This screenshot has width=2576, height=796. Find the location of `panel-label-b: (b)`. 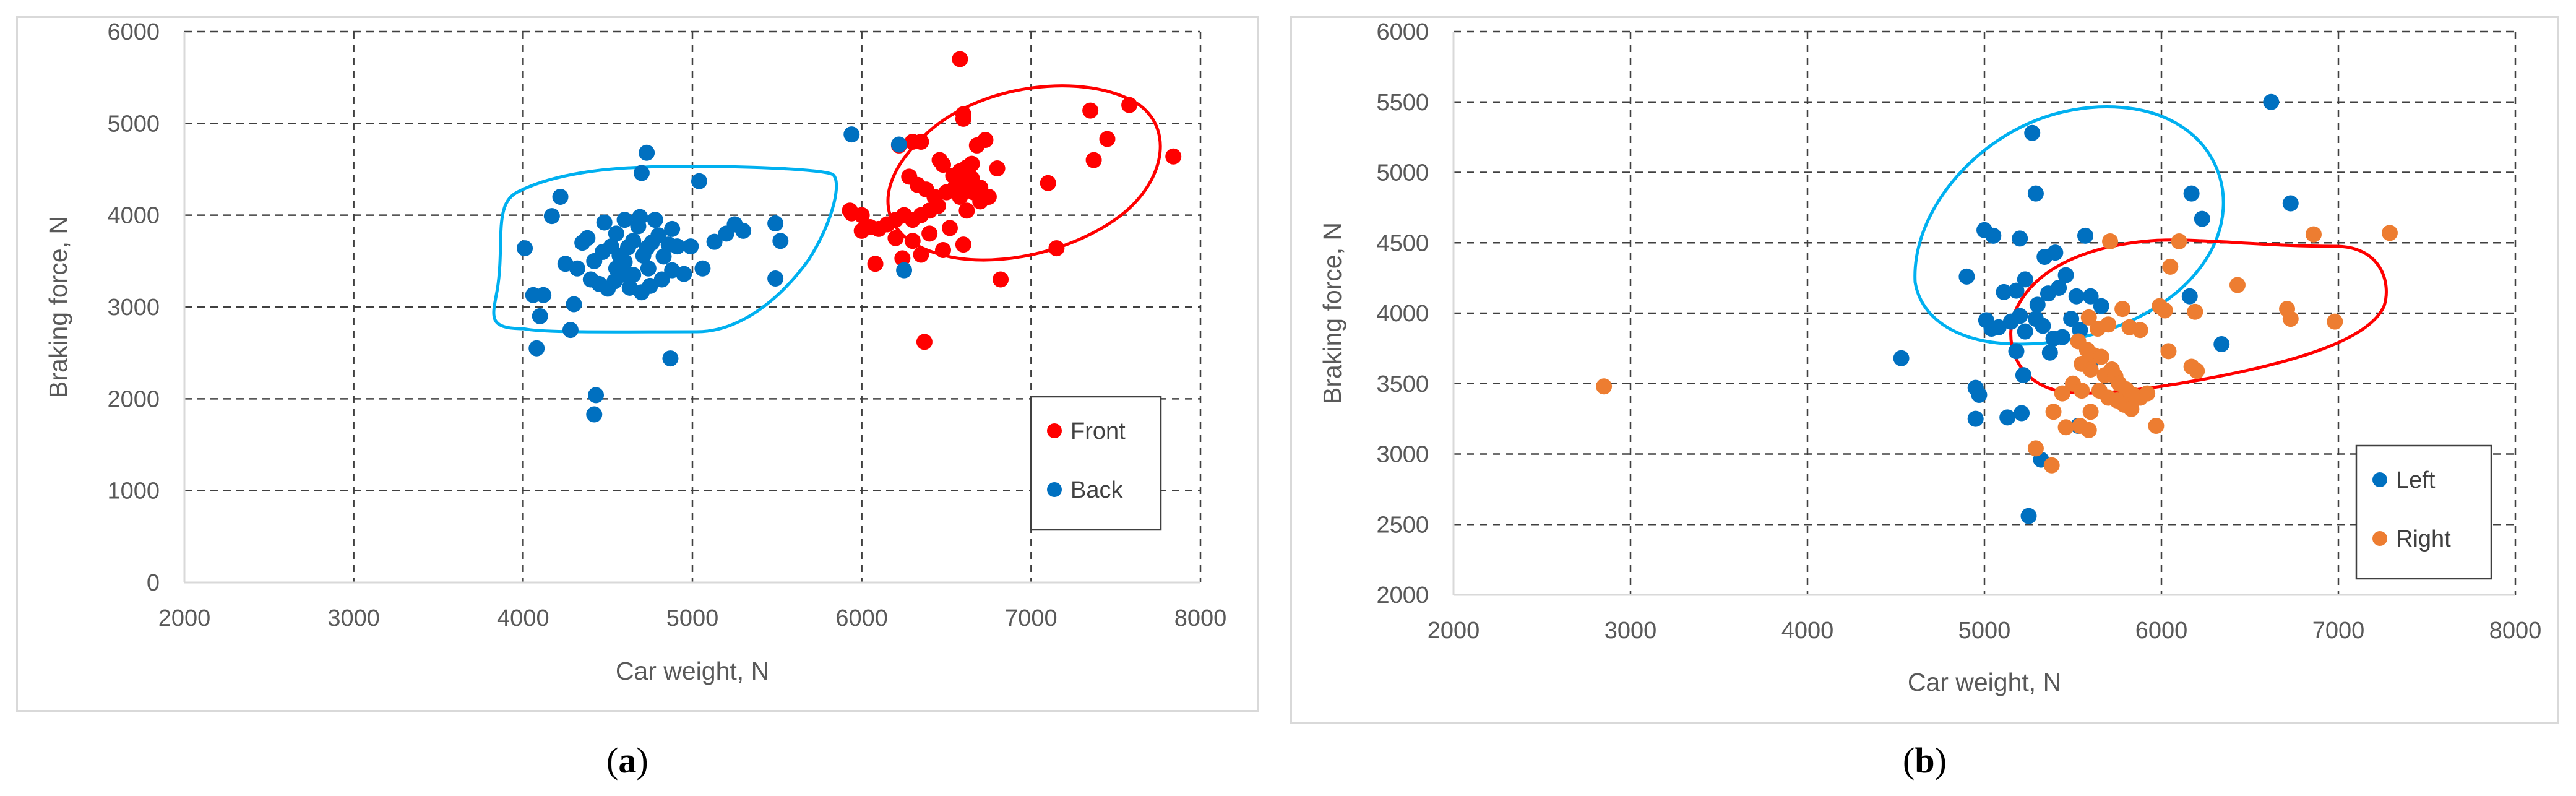

panel-label-b: (b) is located at coordinates (1925, 760).